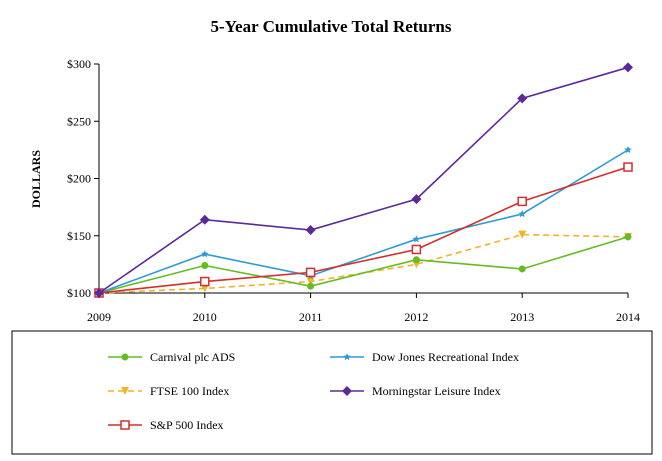 Image resolution: width=662 pixels, height=461 pixels. Describe the element at coordinates (189, 391) in the screenshot. I see `legend-label: FTSE 100 Index` at that location.